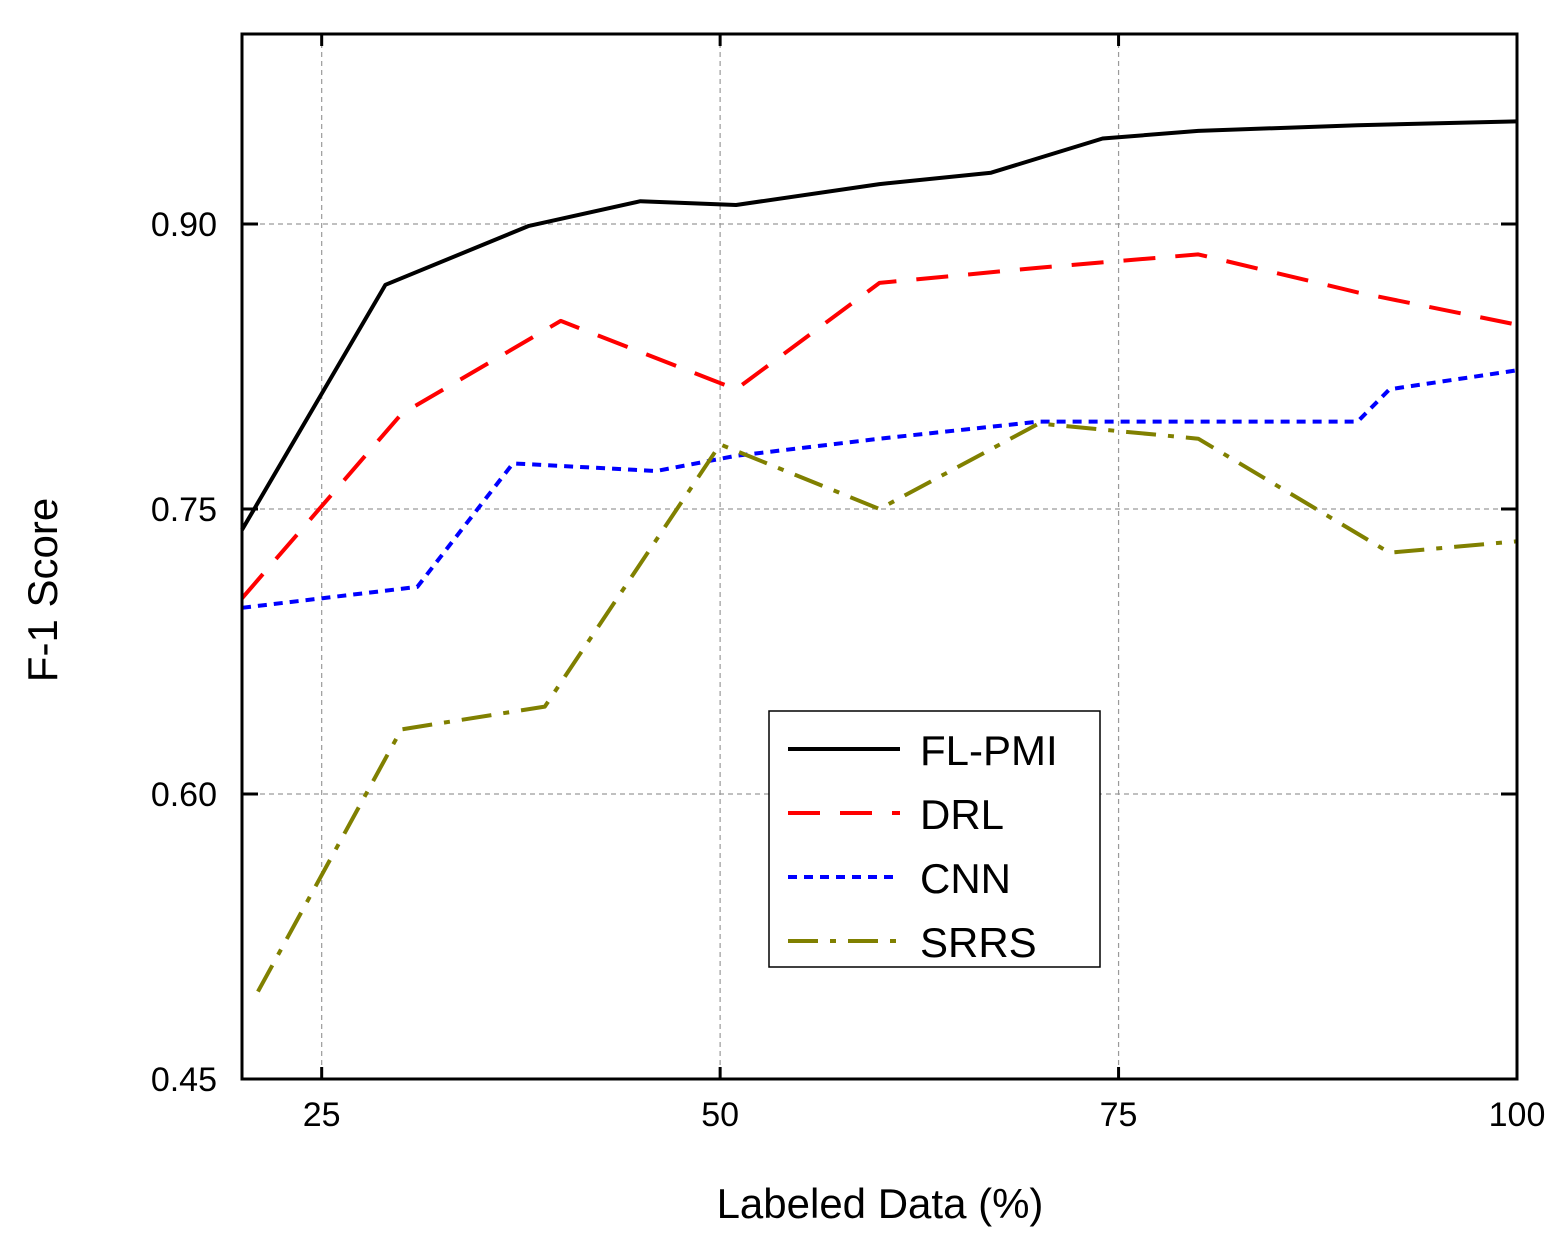 The height and width of the screenshot is (1251, 1568). I want to click on y-axis-title: F-1 Score, so click(42, 590).